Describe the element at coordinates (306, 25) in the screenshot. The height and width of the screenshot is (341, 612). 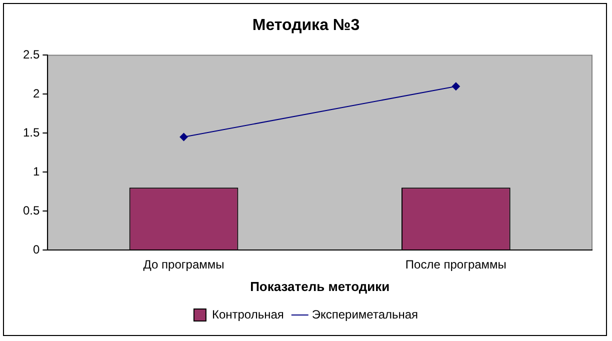
I see `chart-title: Методика №3` at that location.